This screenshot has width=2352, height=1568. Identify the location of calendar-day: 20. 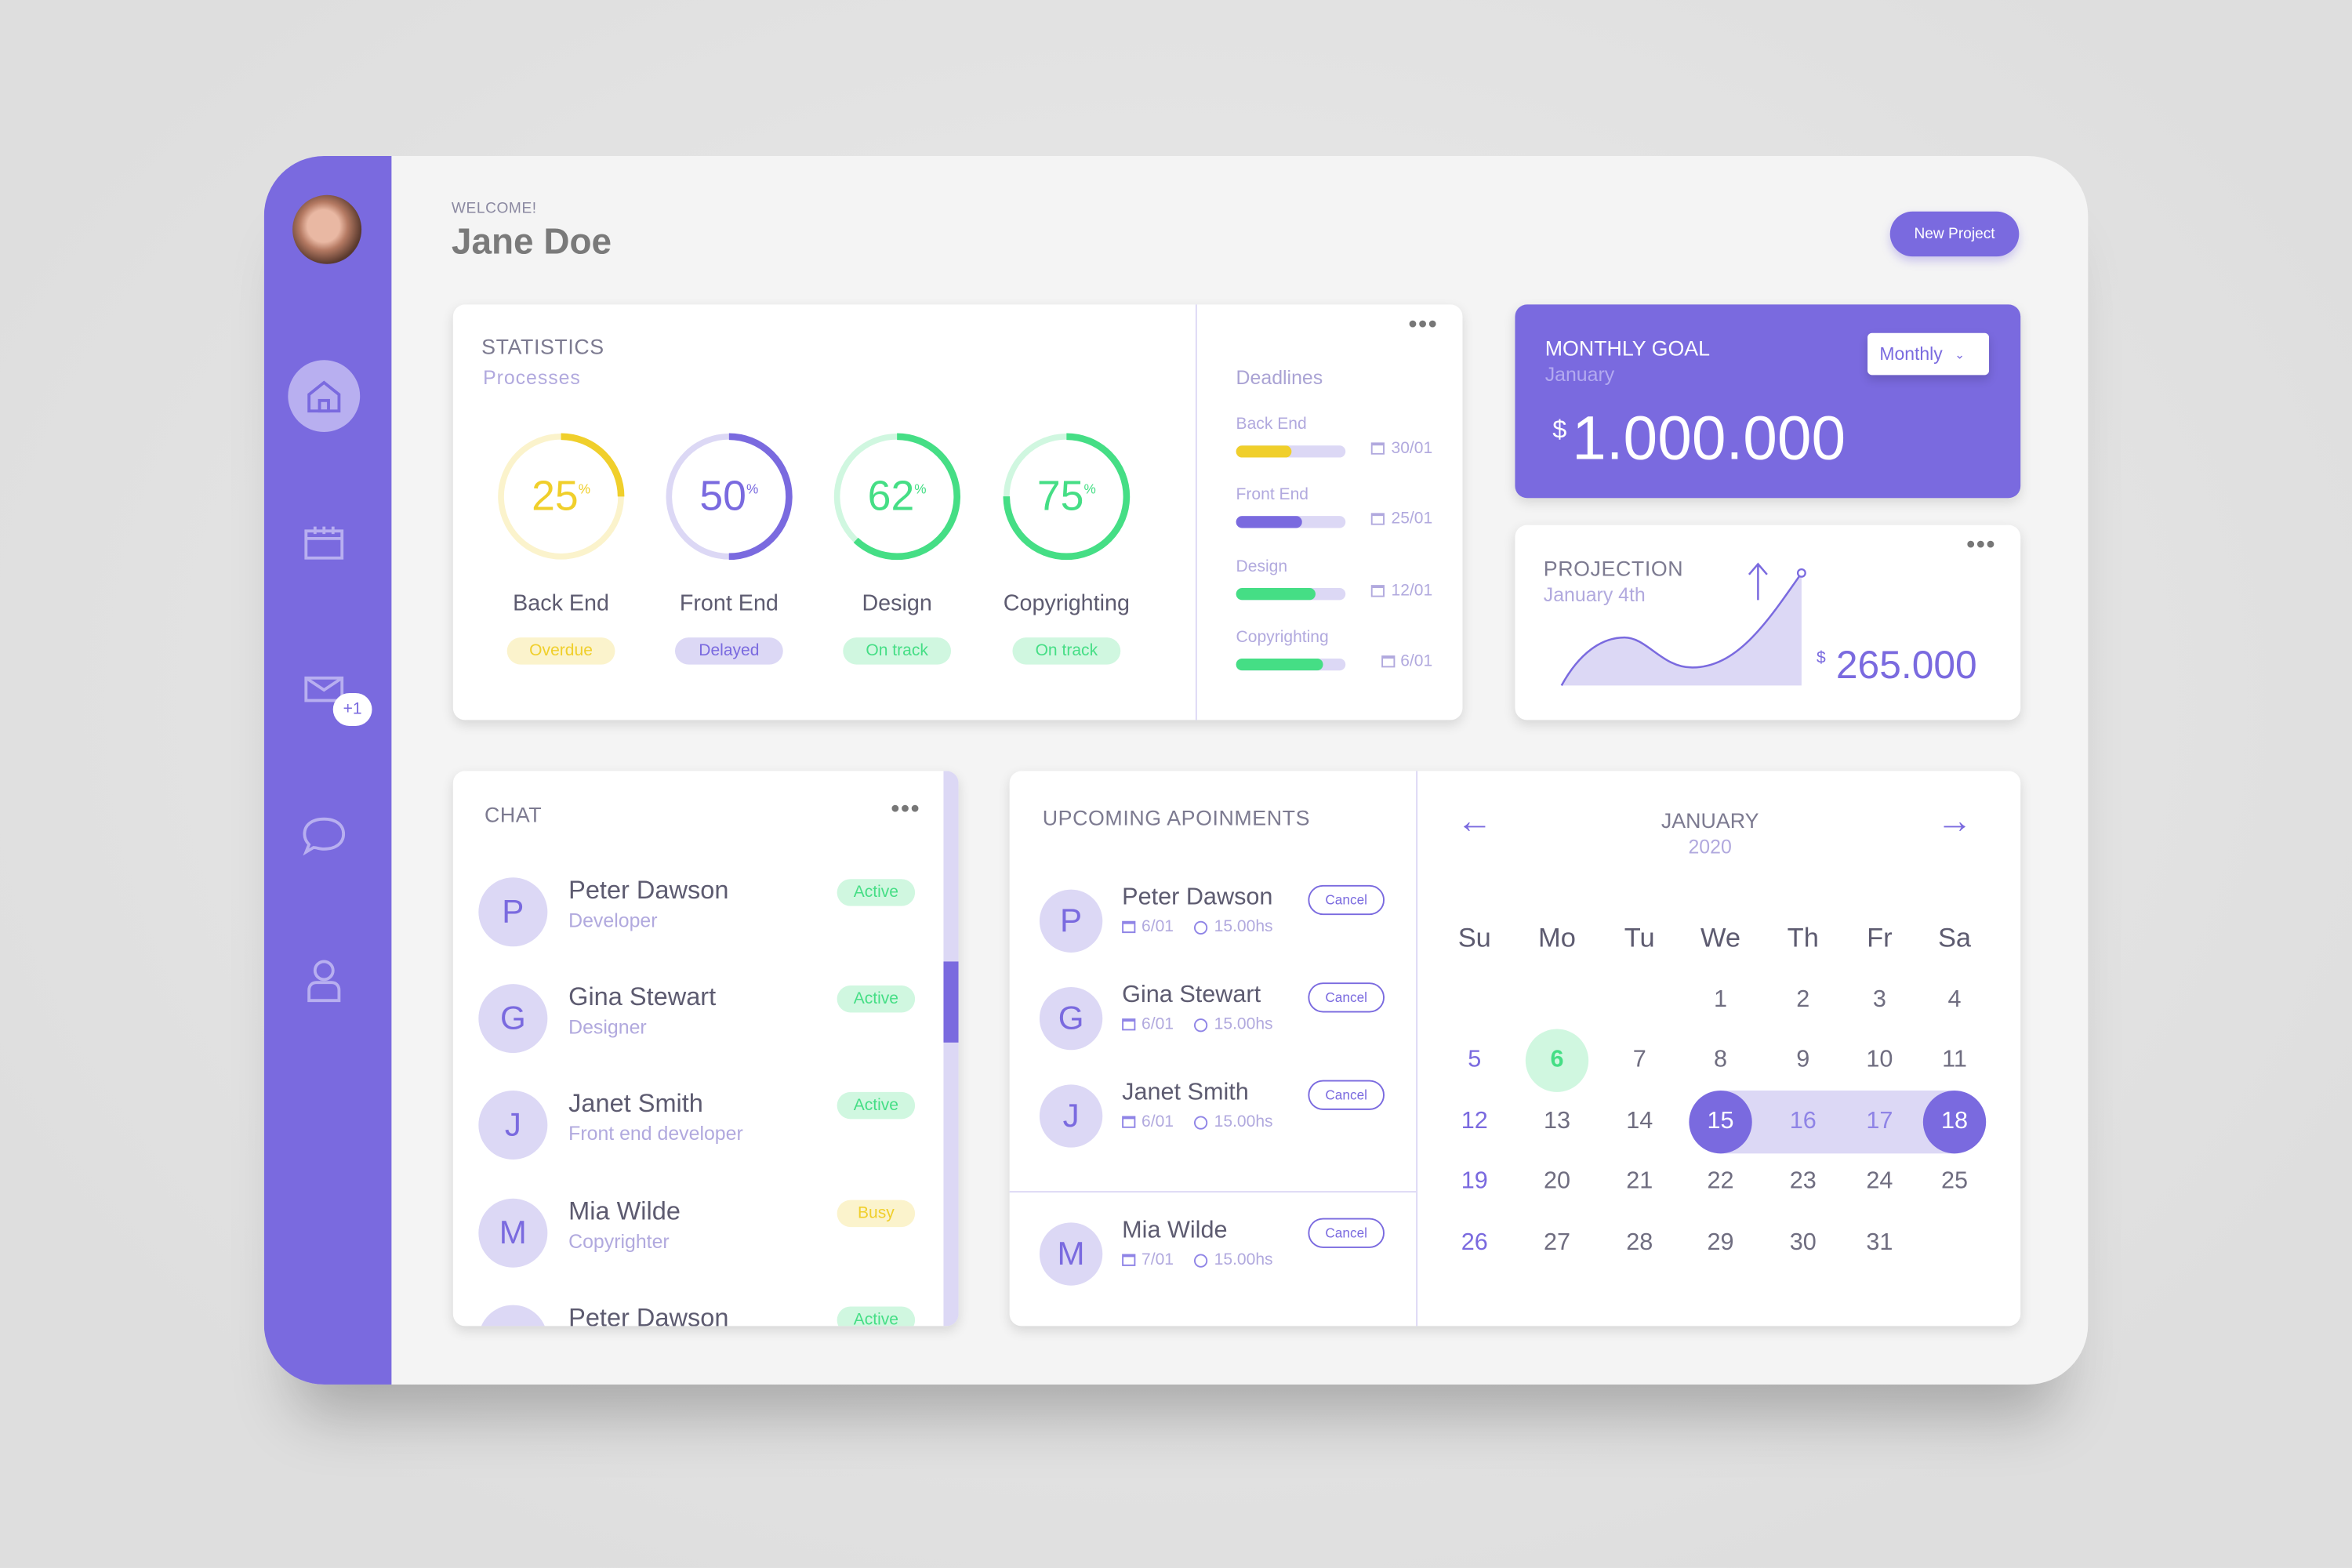
(1557, 1181).